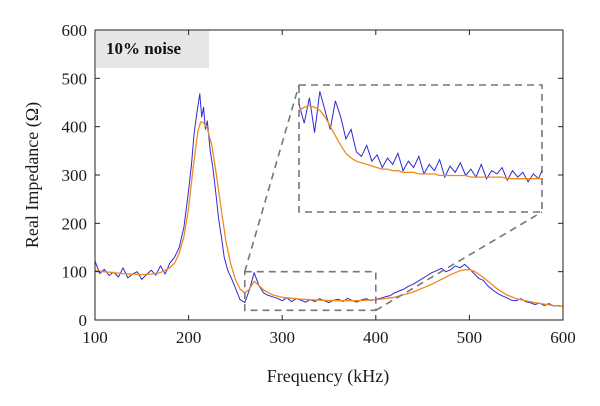 This screenshot has width=600, height=406. Describe the element at coordinates (310, 291) in the screenshot. I see `zoom-source-box` at that location.